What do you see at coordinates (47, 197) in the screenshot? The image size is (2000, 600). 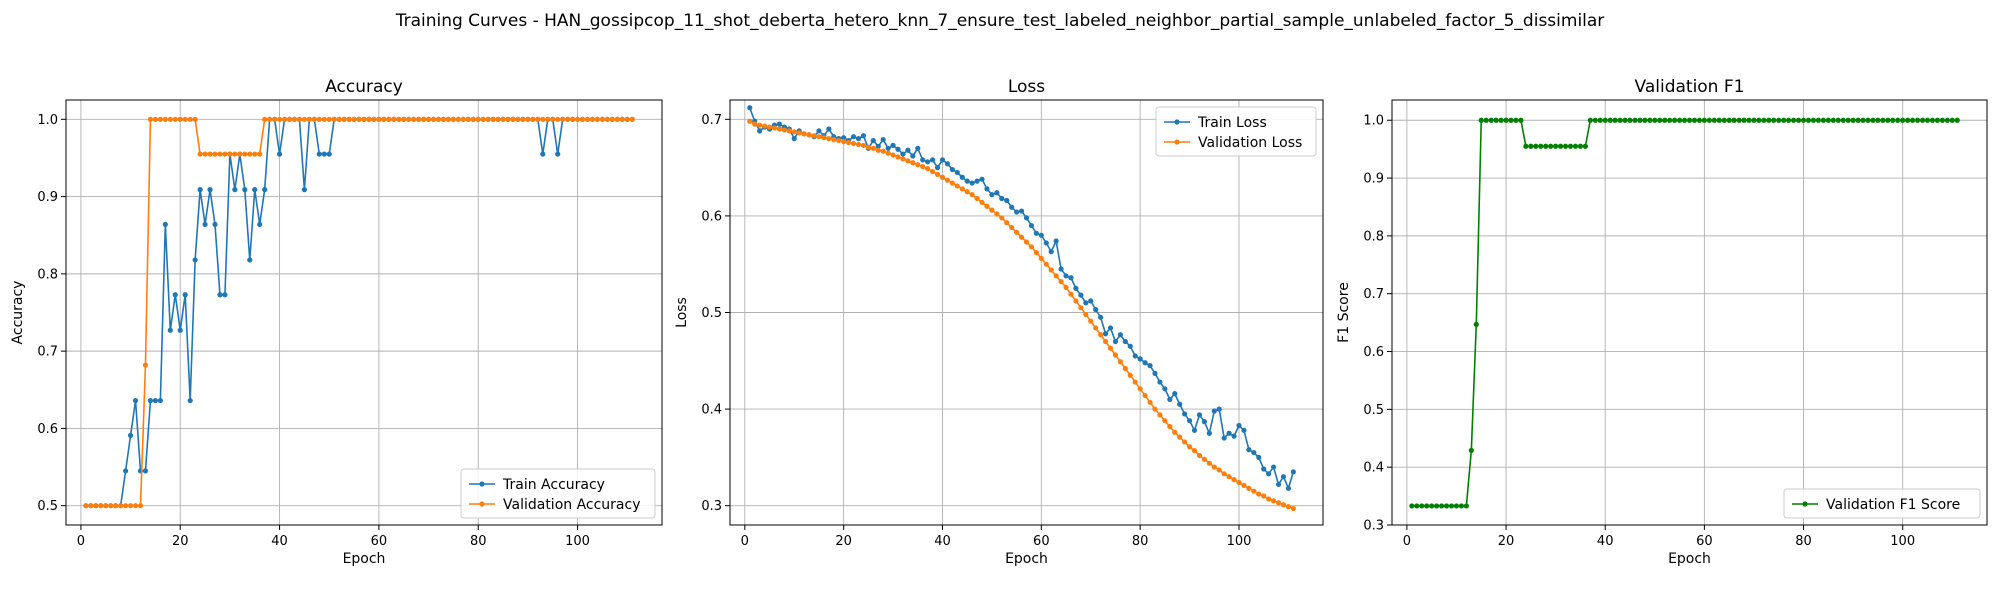 I see `panel-accuracy-ytick-label-0.9: 0.9` at bounding box center [47, 197].